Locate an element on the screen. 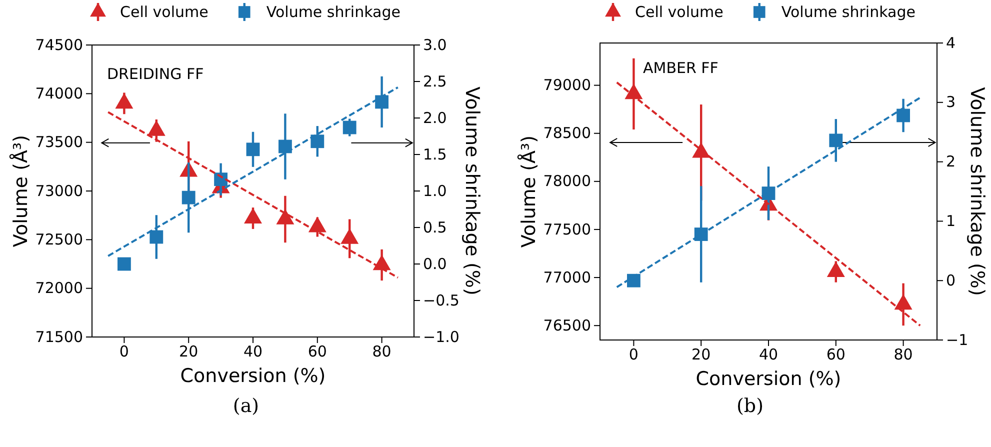 The height and width of the screenshot is (447, 991). y2-tick-label: −0.5 is located at coordinates (441, 300).